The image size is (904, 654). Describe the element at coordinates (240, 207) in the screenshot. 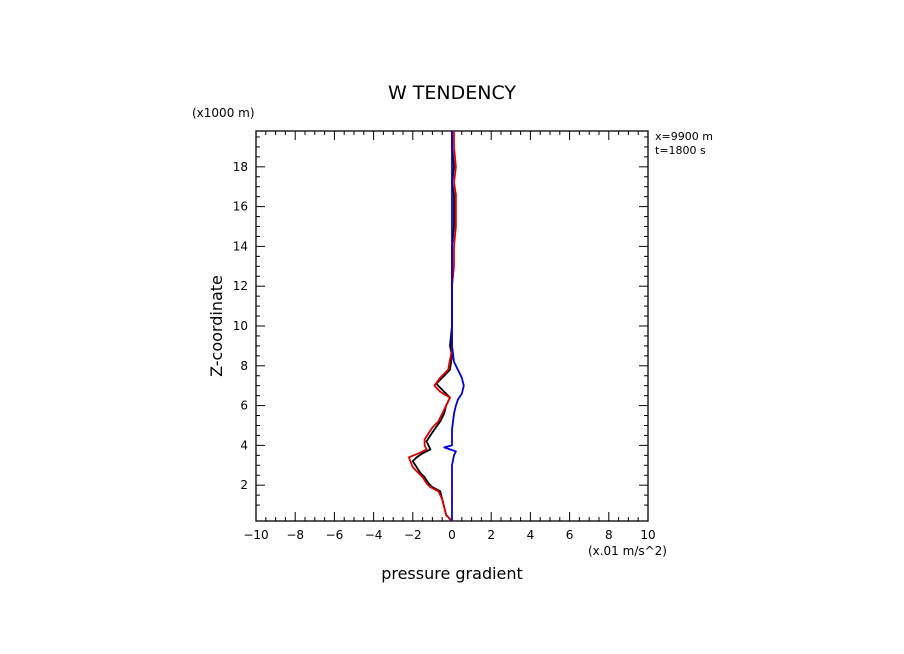

I see `y-tick-label: 16` at that location.